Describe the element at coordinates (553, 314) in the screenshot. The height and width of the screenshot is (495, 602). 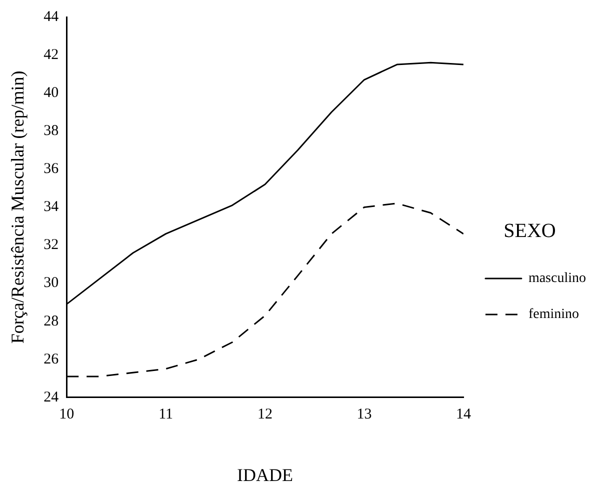
I see `legend-label: feminino` at that location.